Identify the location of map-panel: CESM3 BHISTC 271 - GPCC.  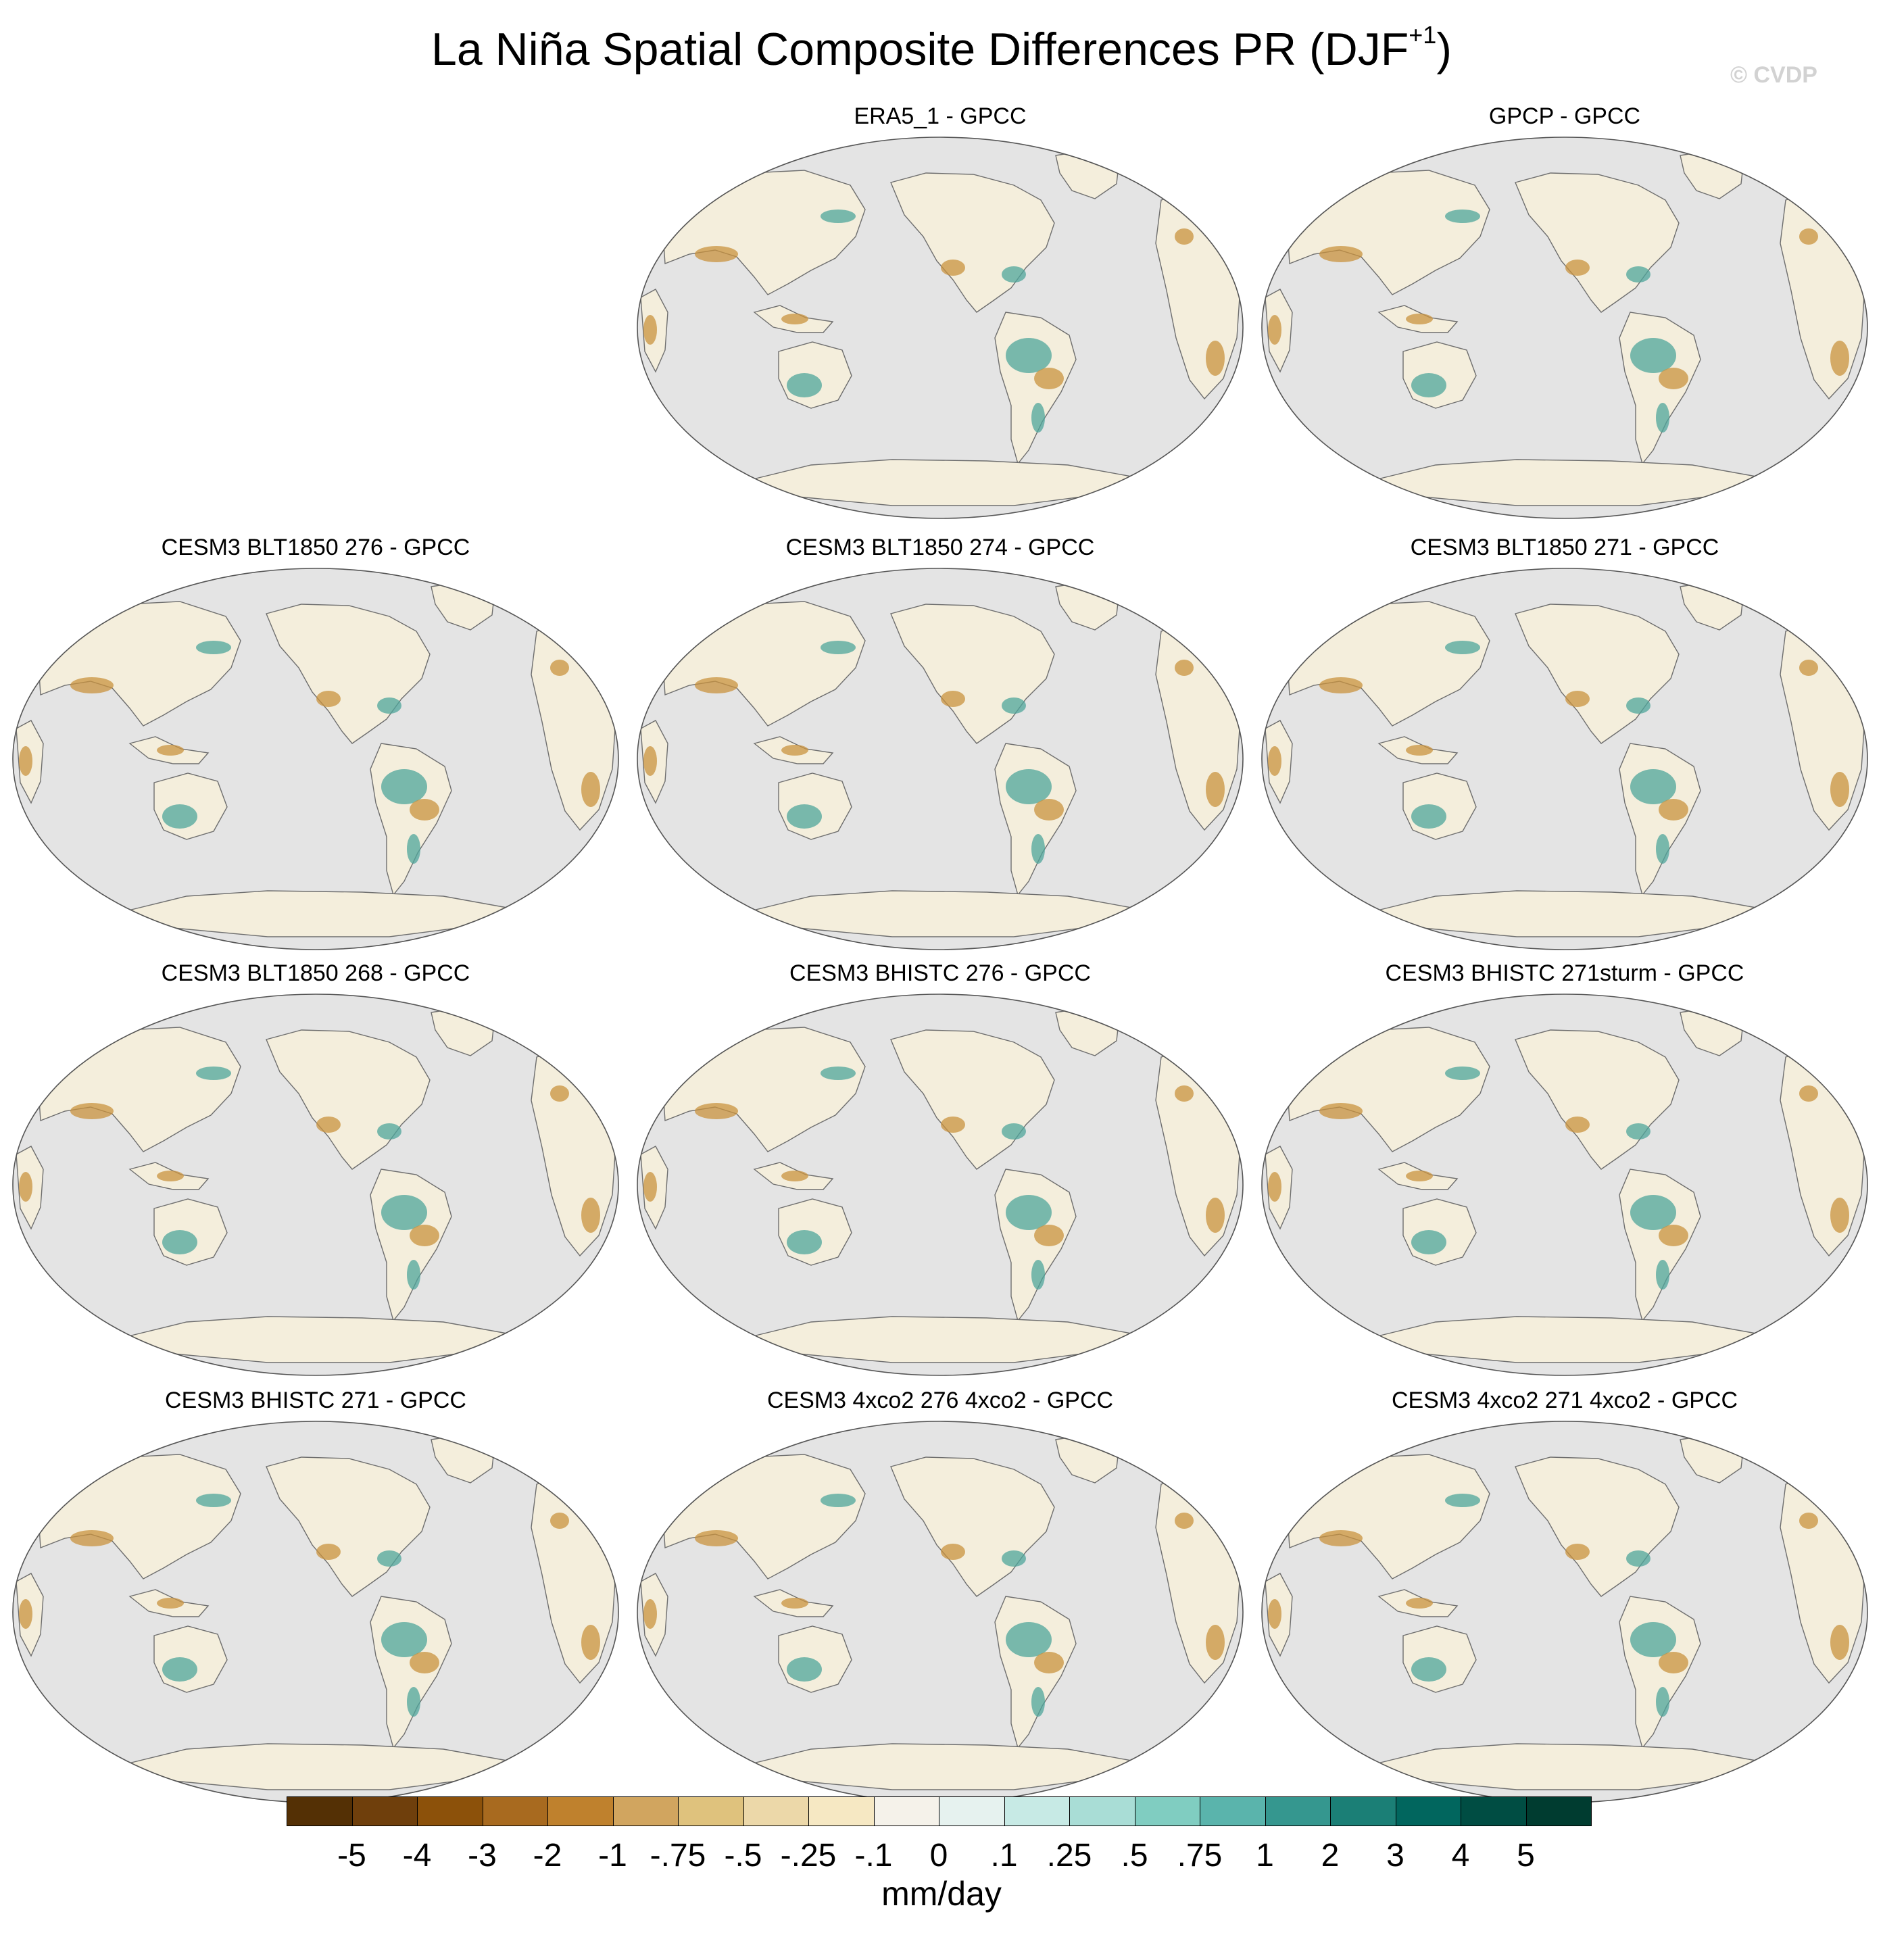
(315, 1596).